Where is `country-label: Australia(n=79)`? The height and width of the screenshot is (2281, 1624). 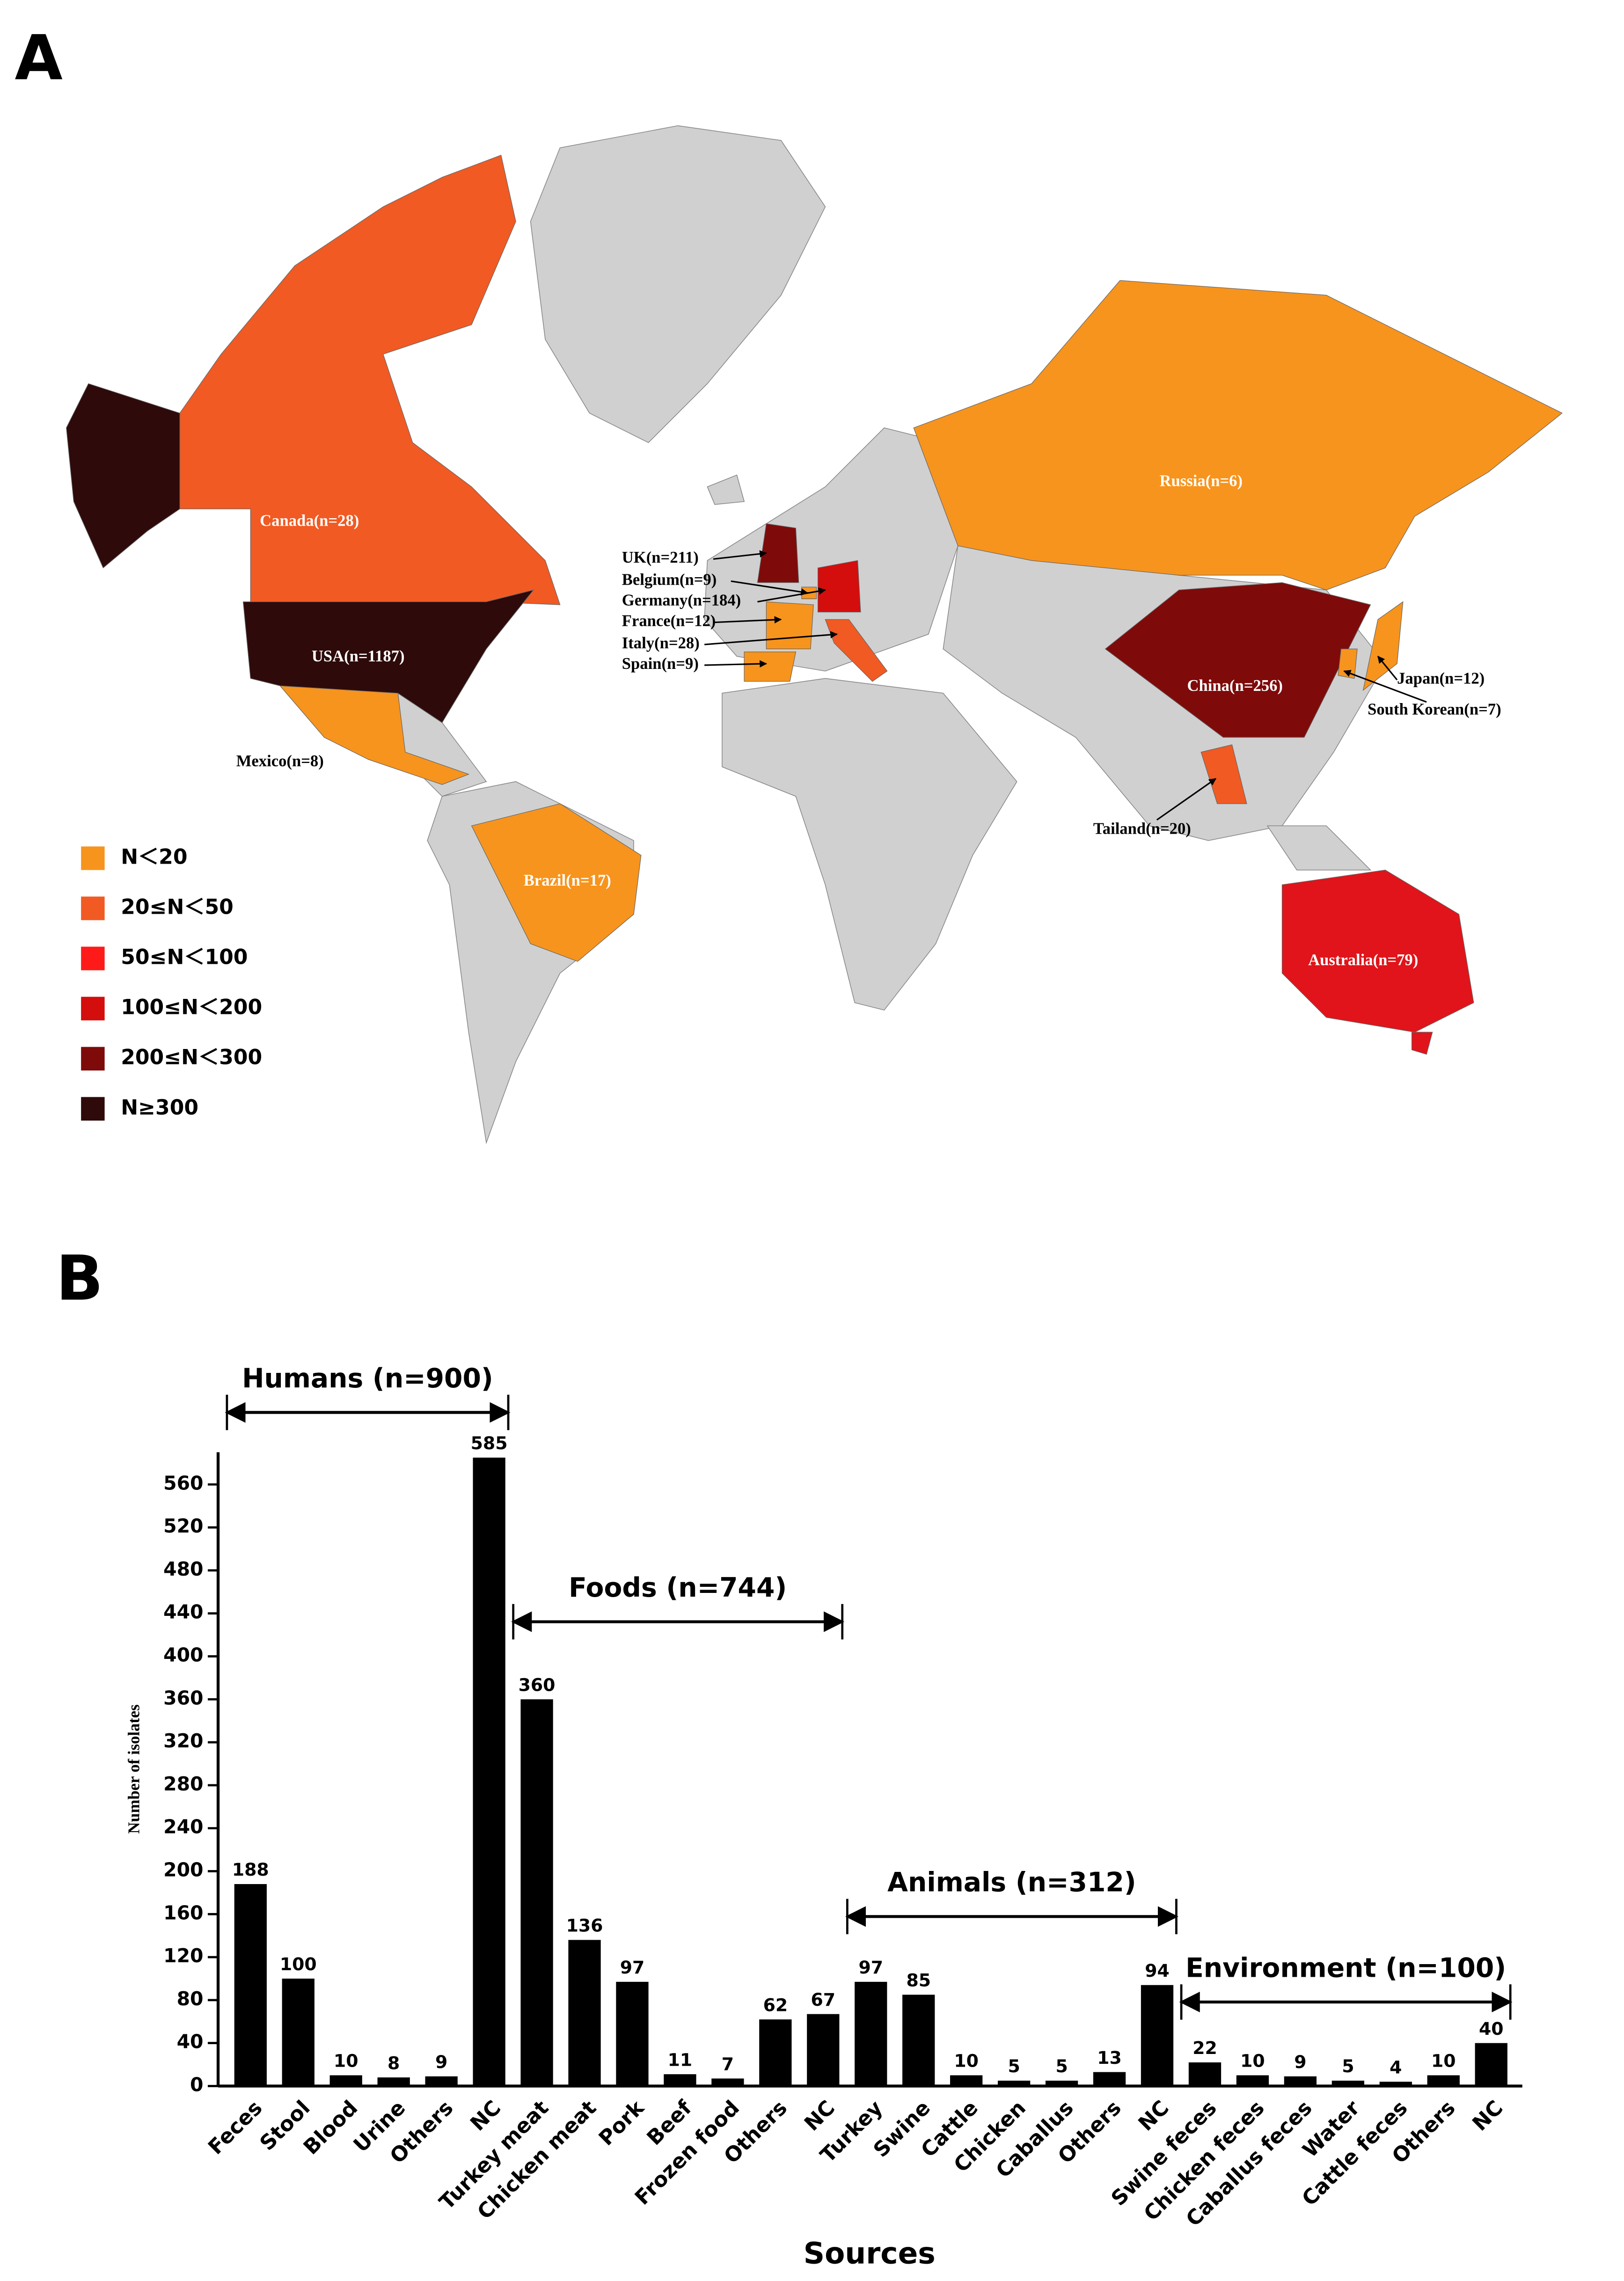 country-label: Australia(n=79) is located at coordinates (1363, 960).